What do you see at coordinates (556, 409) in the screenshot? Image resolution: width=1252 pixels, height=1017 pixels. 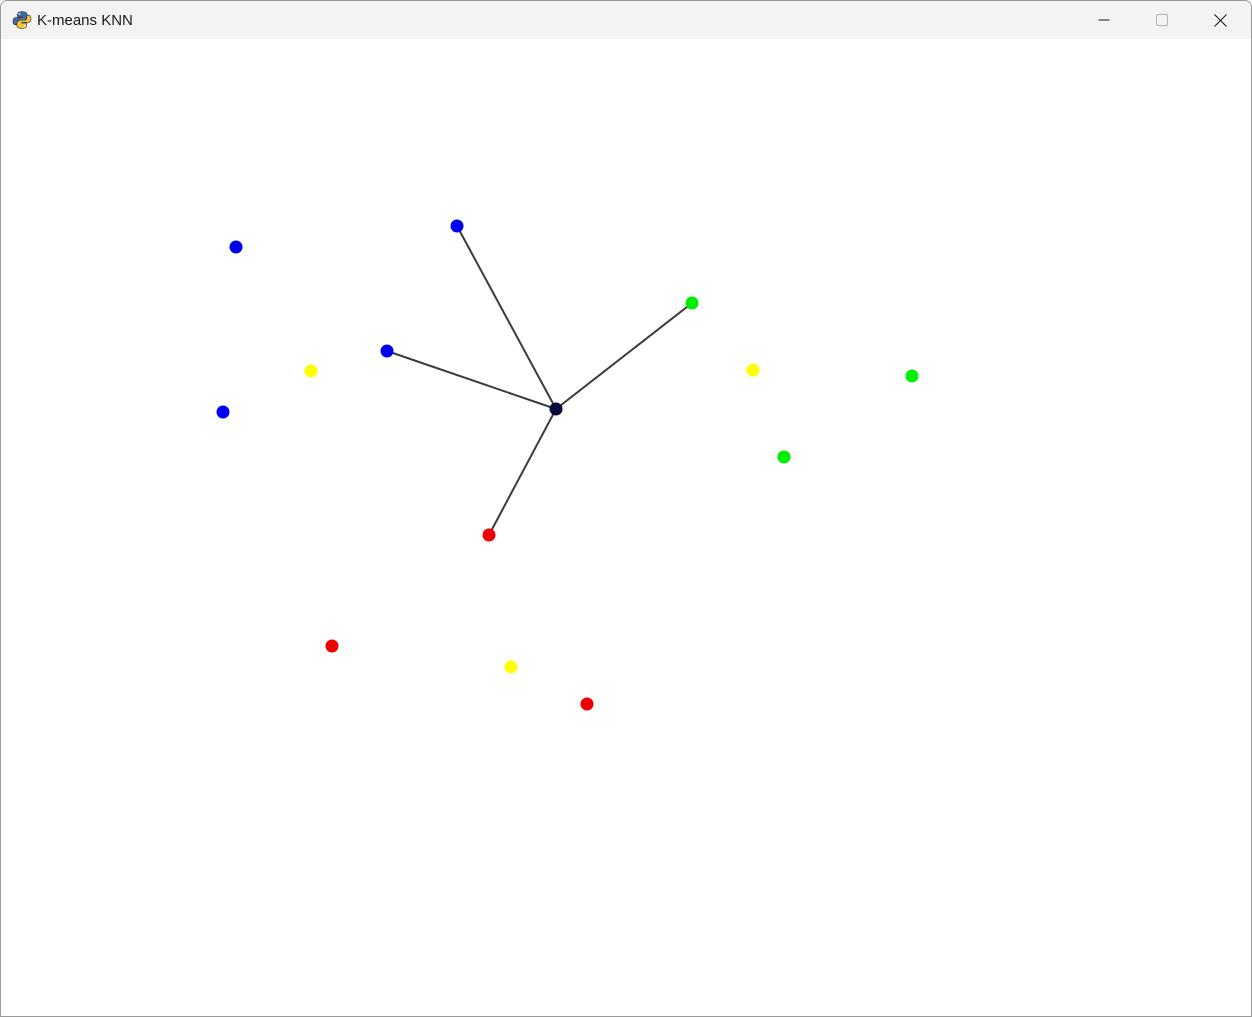 I see `query-point` at bounding box center [556, 409].